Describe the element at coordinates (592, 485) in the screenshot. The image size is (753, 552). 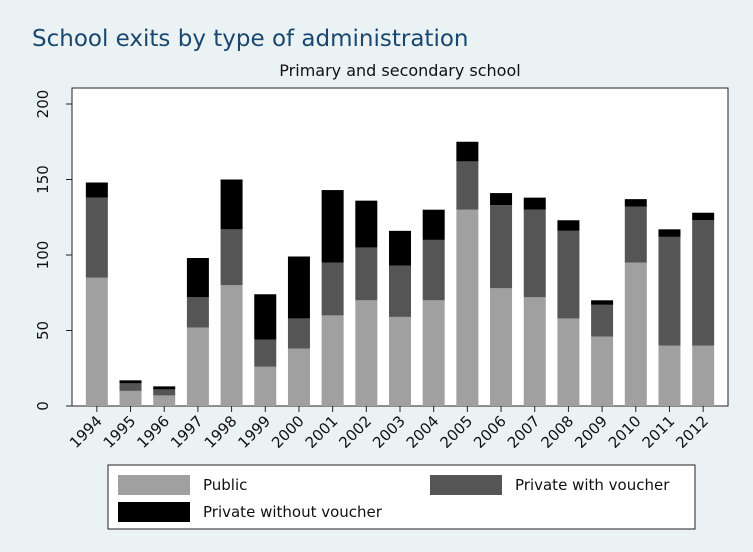
I see `legend-label: Private with voucher` at that location.